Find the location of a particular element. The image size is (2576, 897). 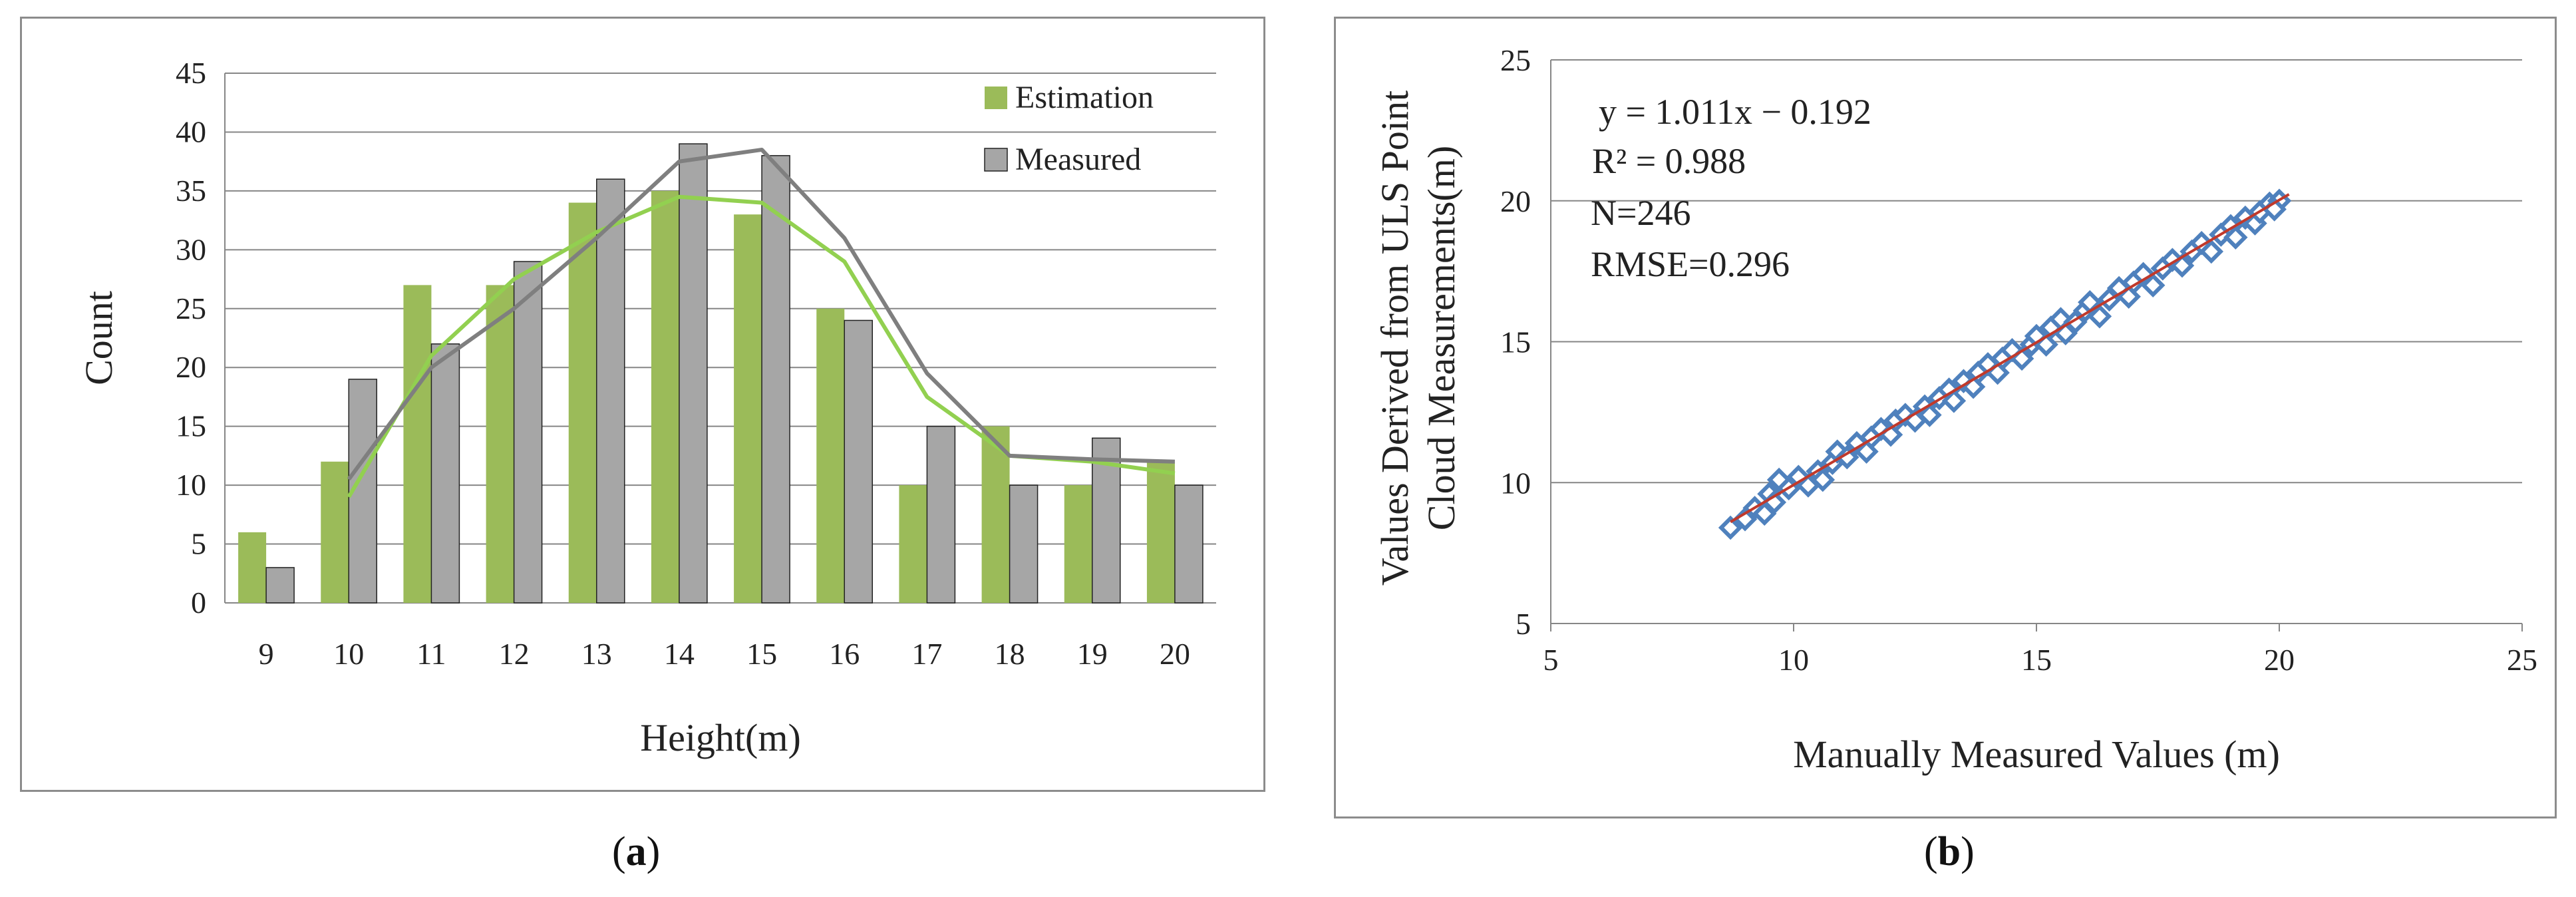

x-axis-title: Height(m) is located at coordinates (720, 737).